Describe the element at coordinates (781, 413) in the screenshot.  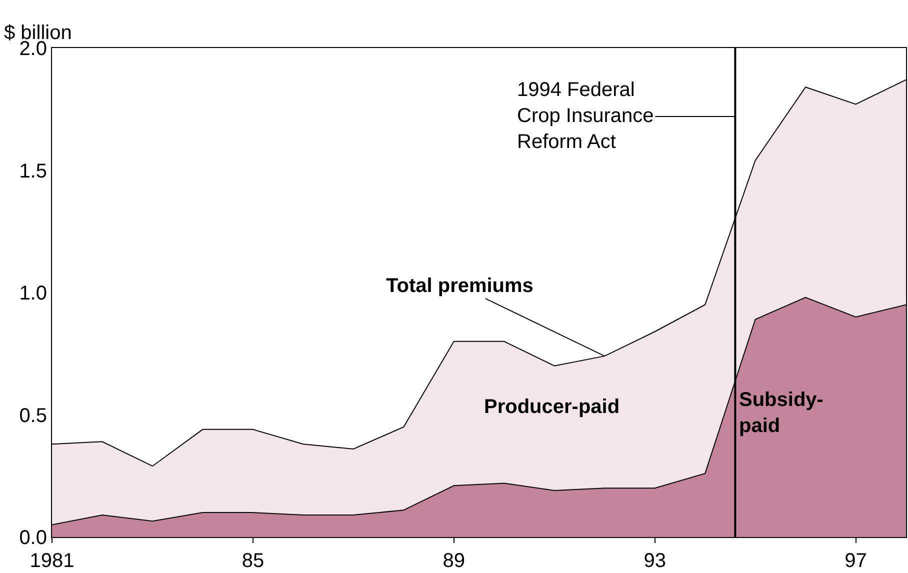
I see `series-label: Subsidy-paid` at that location.